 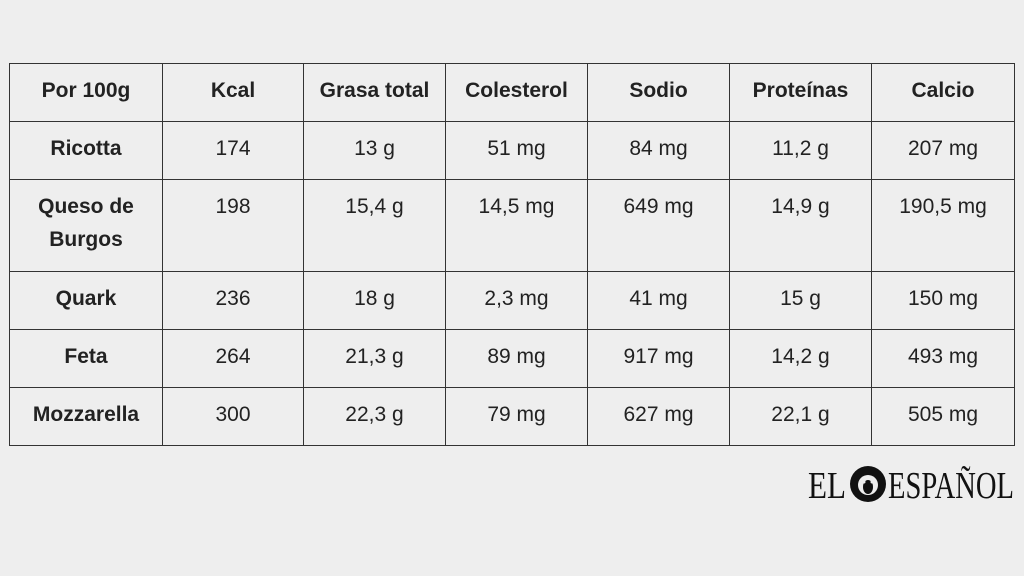 I want to click on row-label: Queso de Burgos, so click(x=86, y=225).